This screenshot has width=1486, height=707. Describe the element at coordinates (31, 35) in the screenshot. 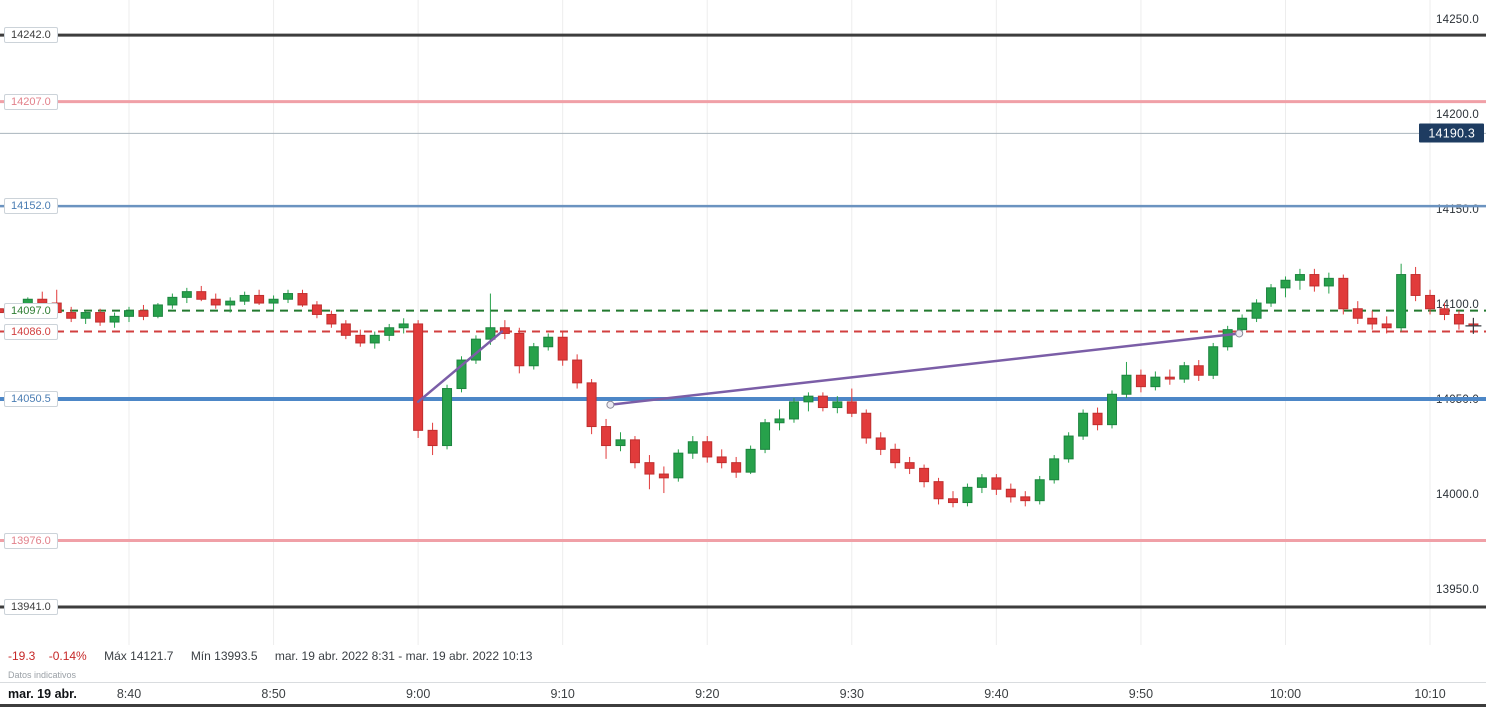

I see `price-level-label: 14242.0` at that location.